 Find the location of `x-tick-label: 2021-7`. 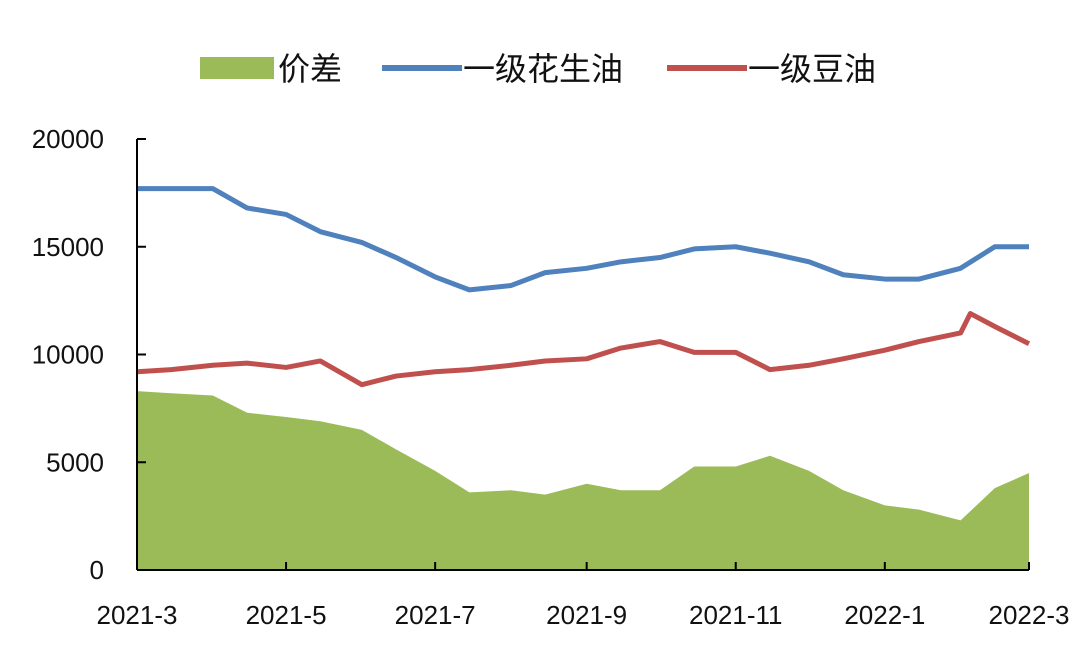

x-tick-label: 2021-7 is located at coordinates (435, 615).